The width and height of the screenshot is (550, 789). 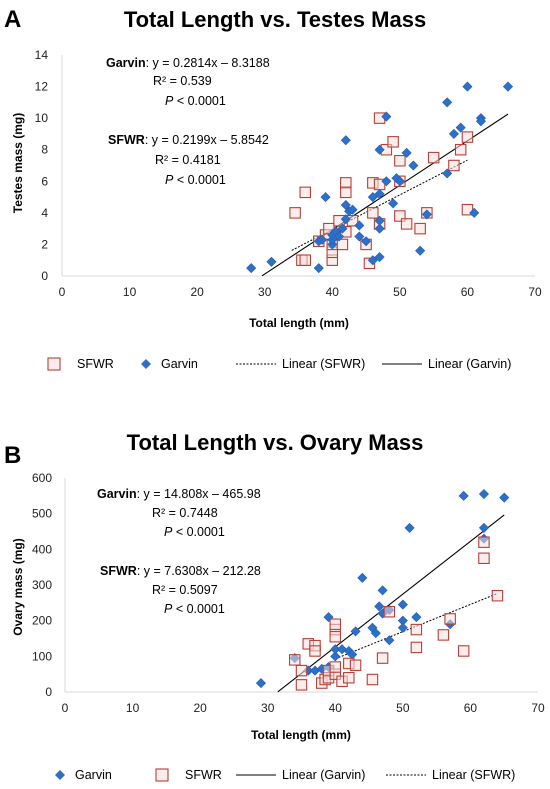 I want to click on y-tick-label: 2, so click(x=44, y=244).